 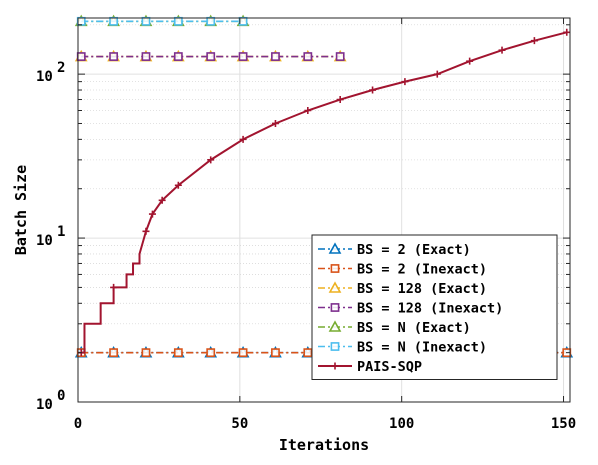 I want to click on y-tick-exponent: 1, so click(x=61, y=232).